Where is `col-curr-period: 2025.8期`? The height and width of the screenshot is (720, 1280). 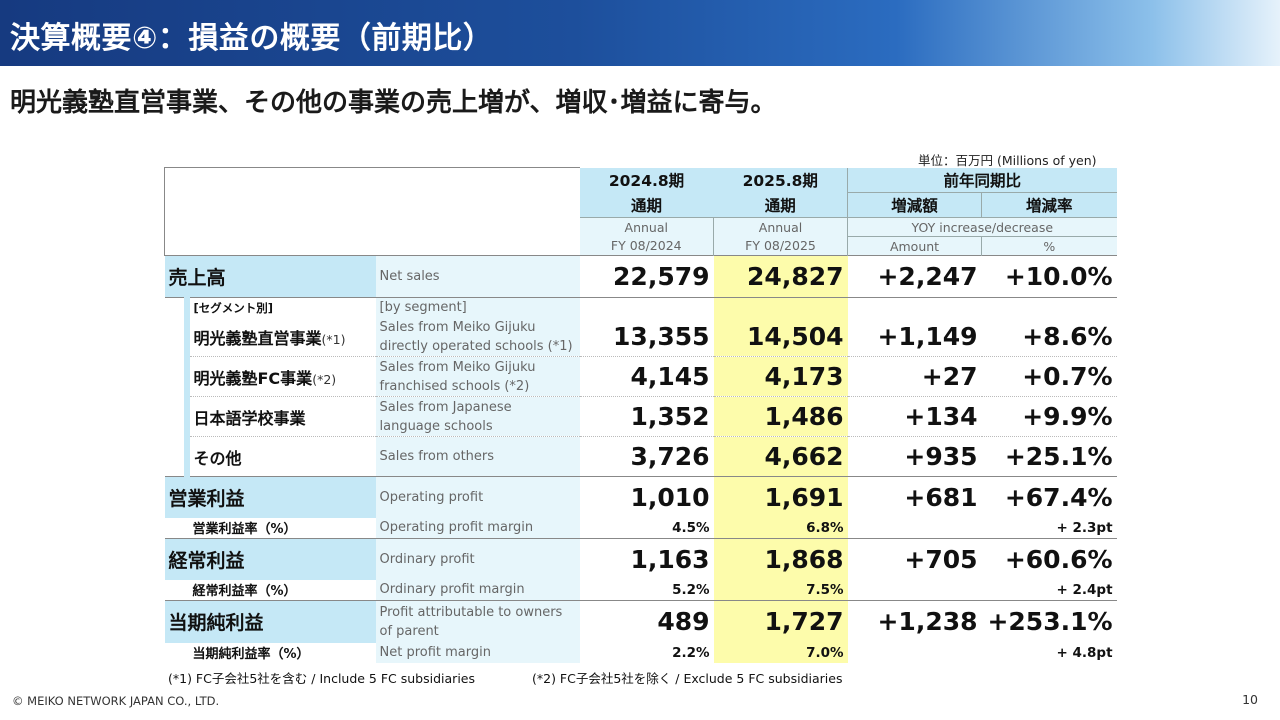
col-curr-period: 2025.8期 is located at coordinates (780, 180).